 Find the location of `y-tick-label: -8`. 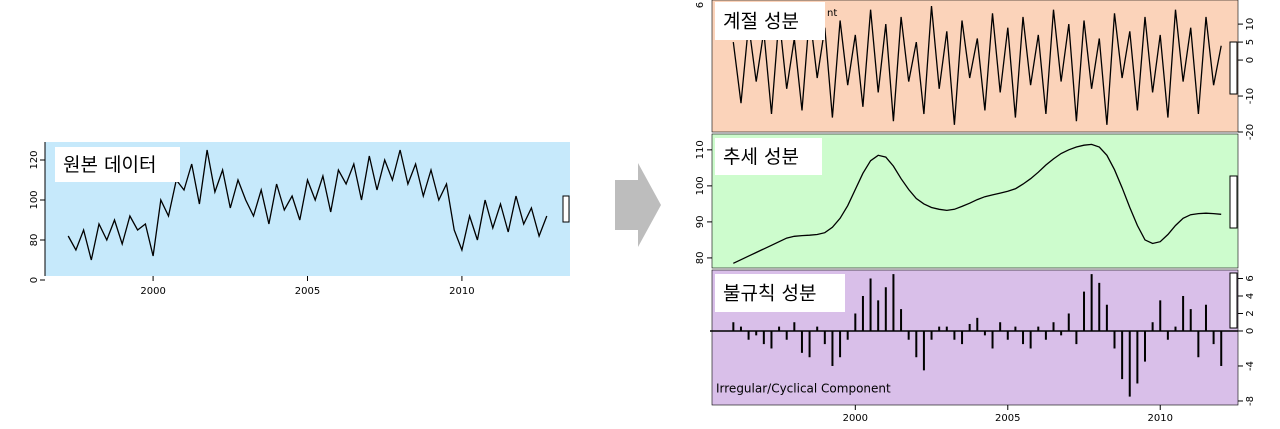

y-tick-label: -8 is located at coordinates (1250, 401).